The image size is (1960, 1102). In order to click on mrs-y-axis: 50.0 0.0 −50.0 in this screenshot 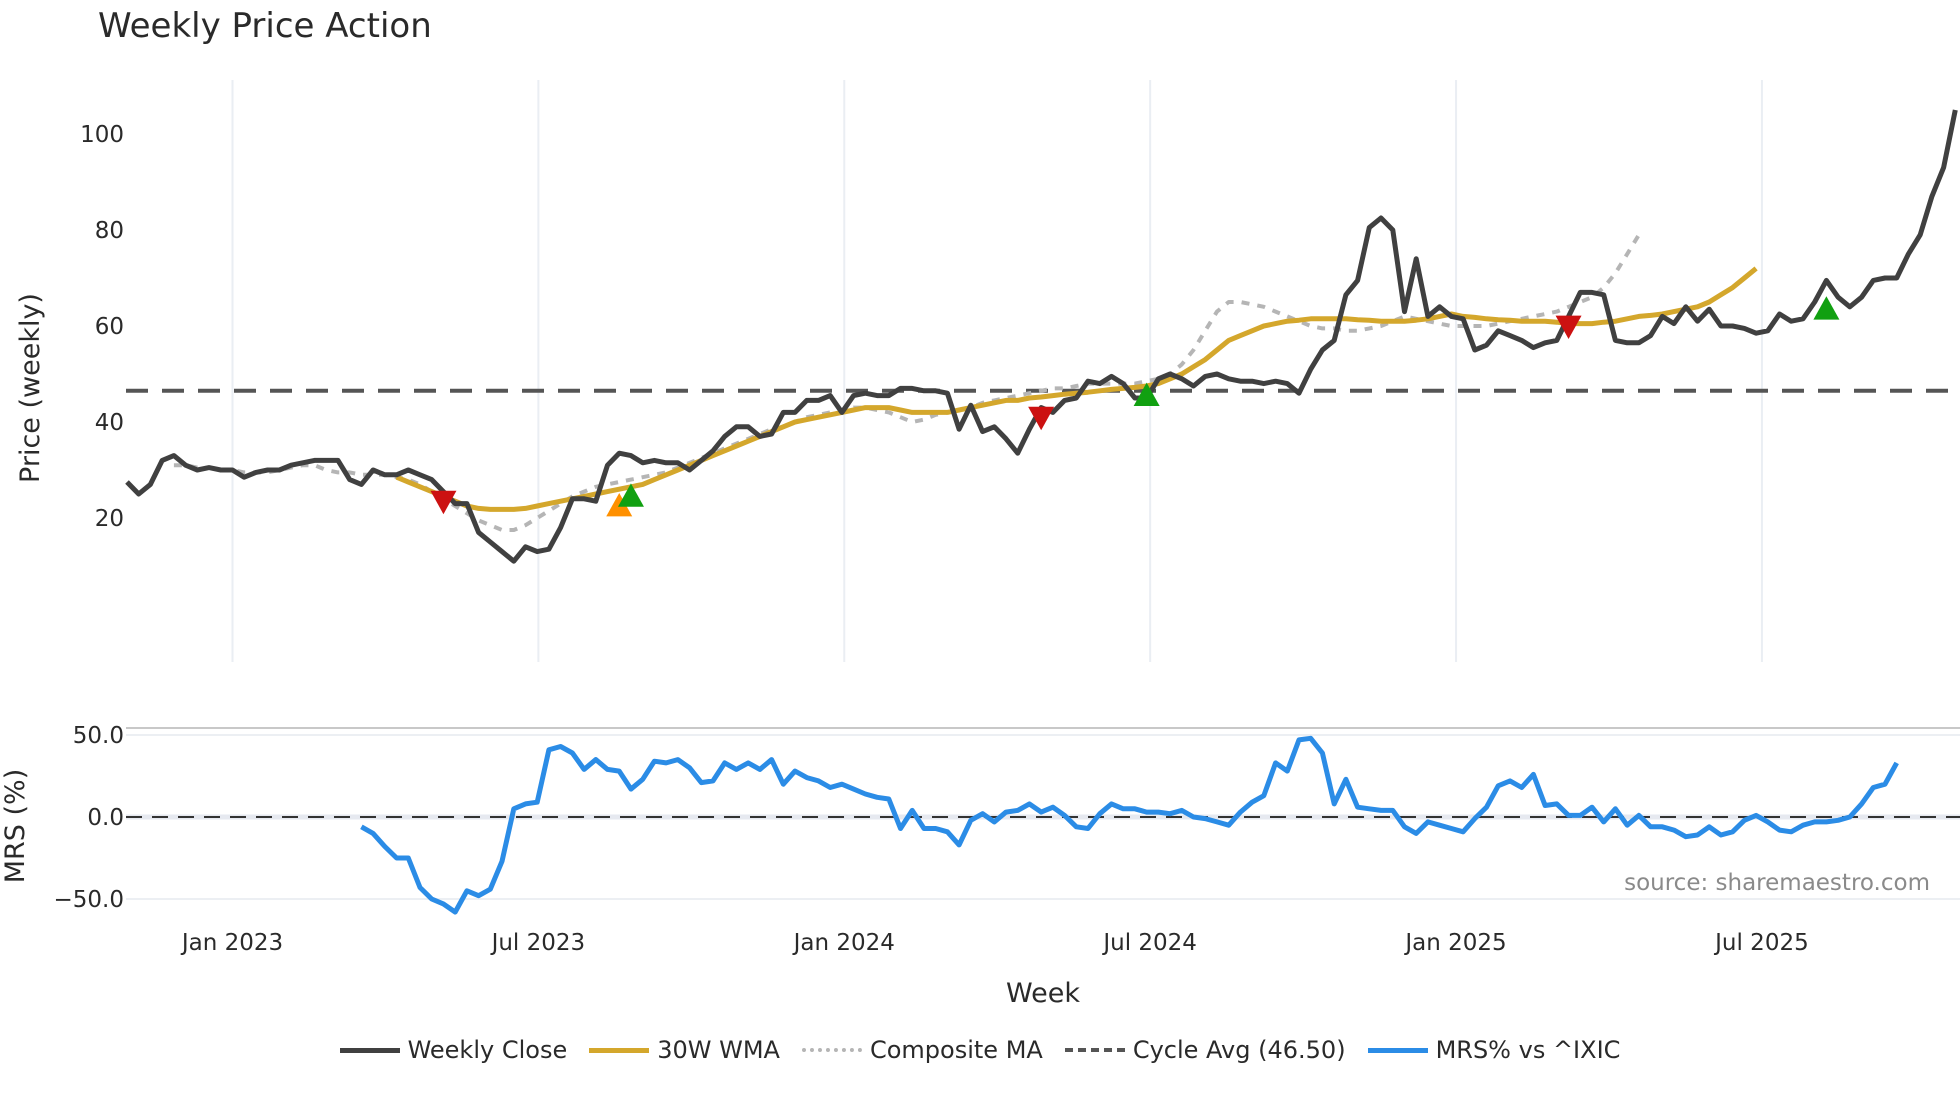, I will do `click(89, 818)`.